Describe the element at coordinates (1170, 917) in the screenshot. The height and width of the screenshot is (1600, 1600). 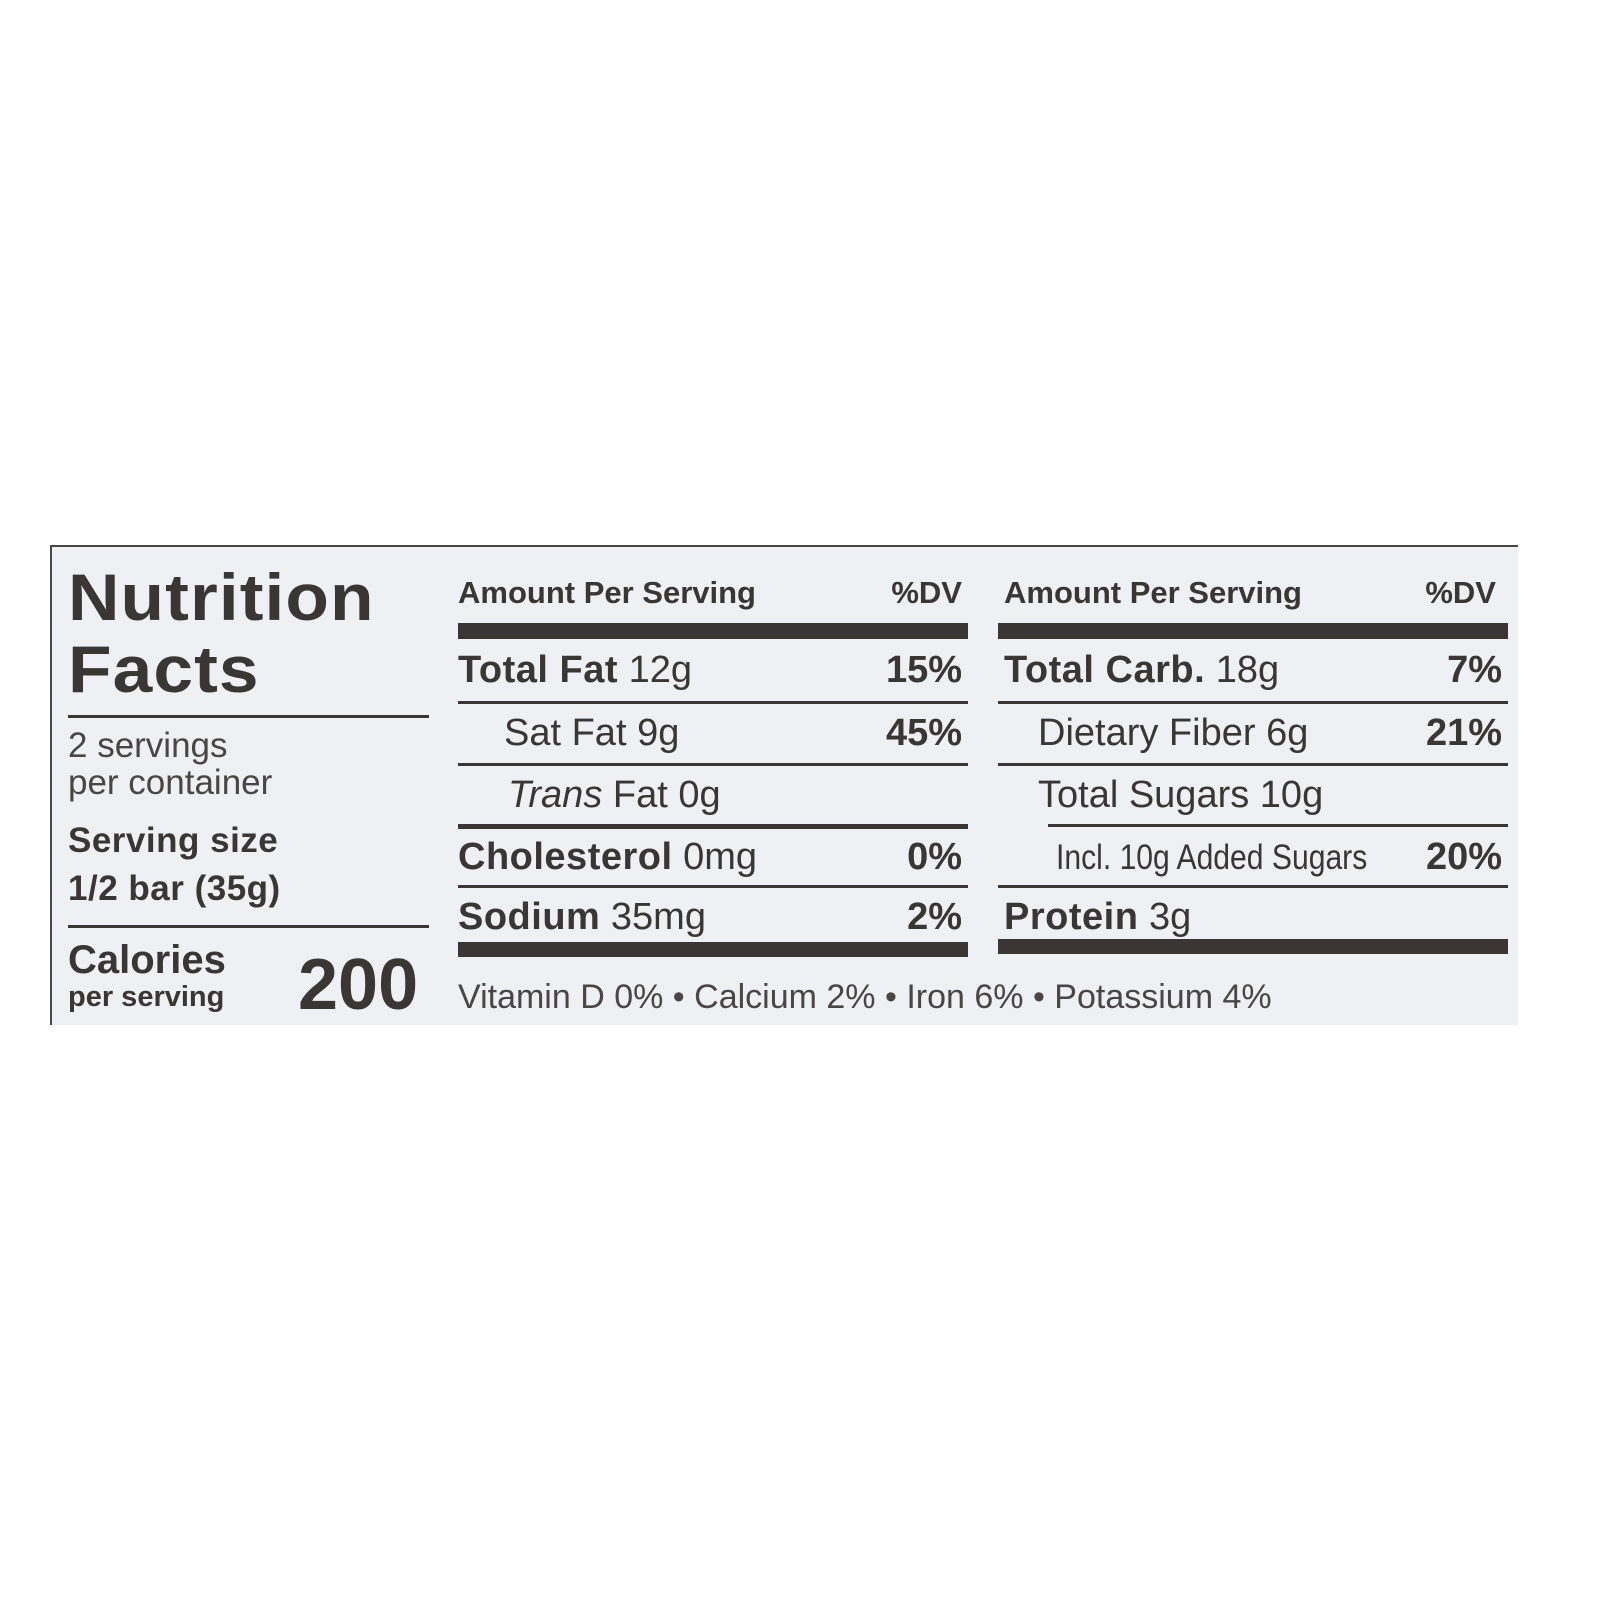
I see `nutrient-amount: 3g` at that location.